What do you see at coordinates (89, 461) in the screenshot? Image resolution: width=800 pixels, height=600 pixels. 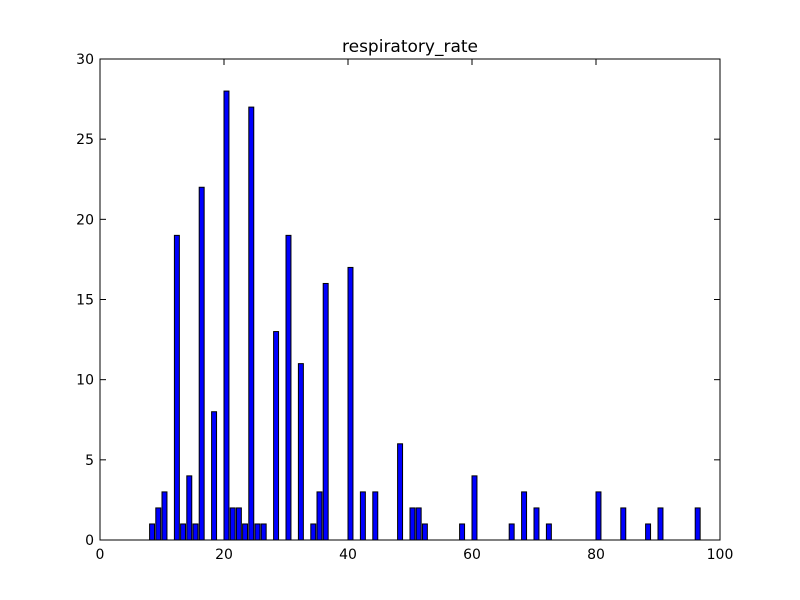 I see `y-tick-label: 5` at bounding box center [89, 461].